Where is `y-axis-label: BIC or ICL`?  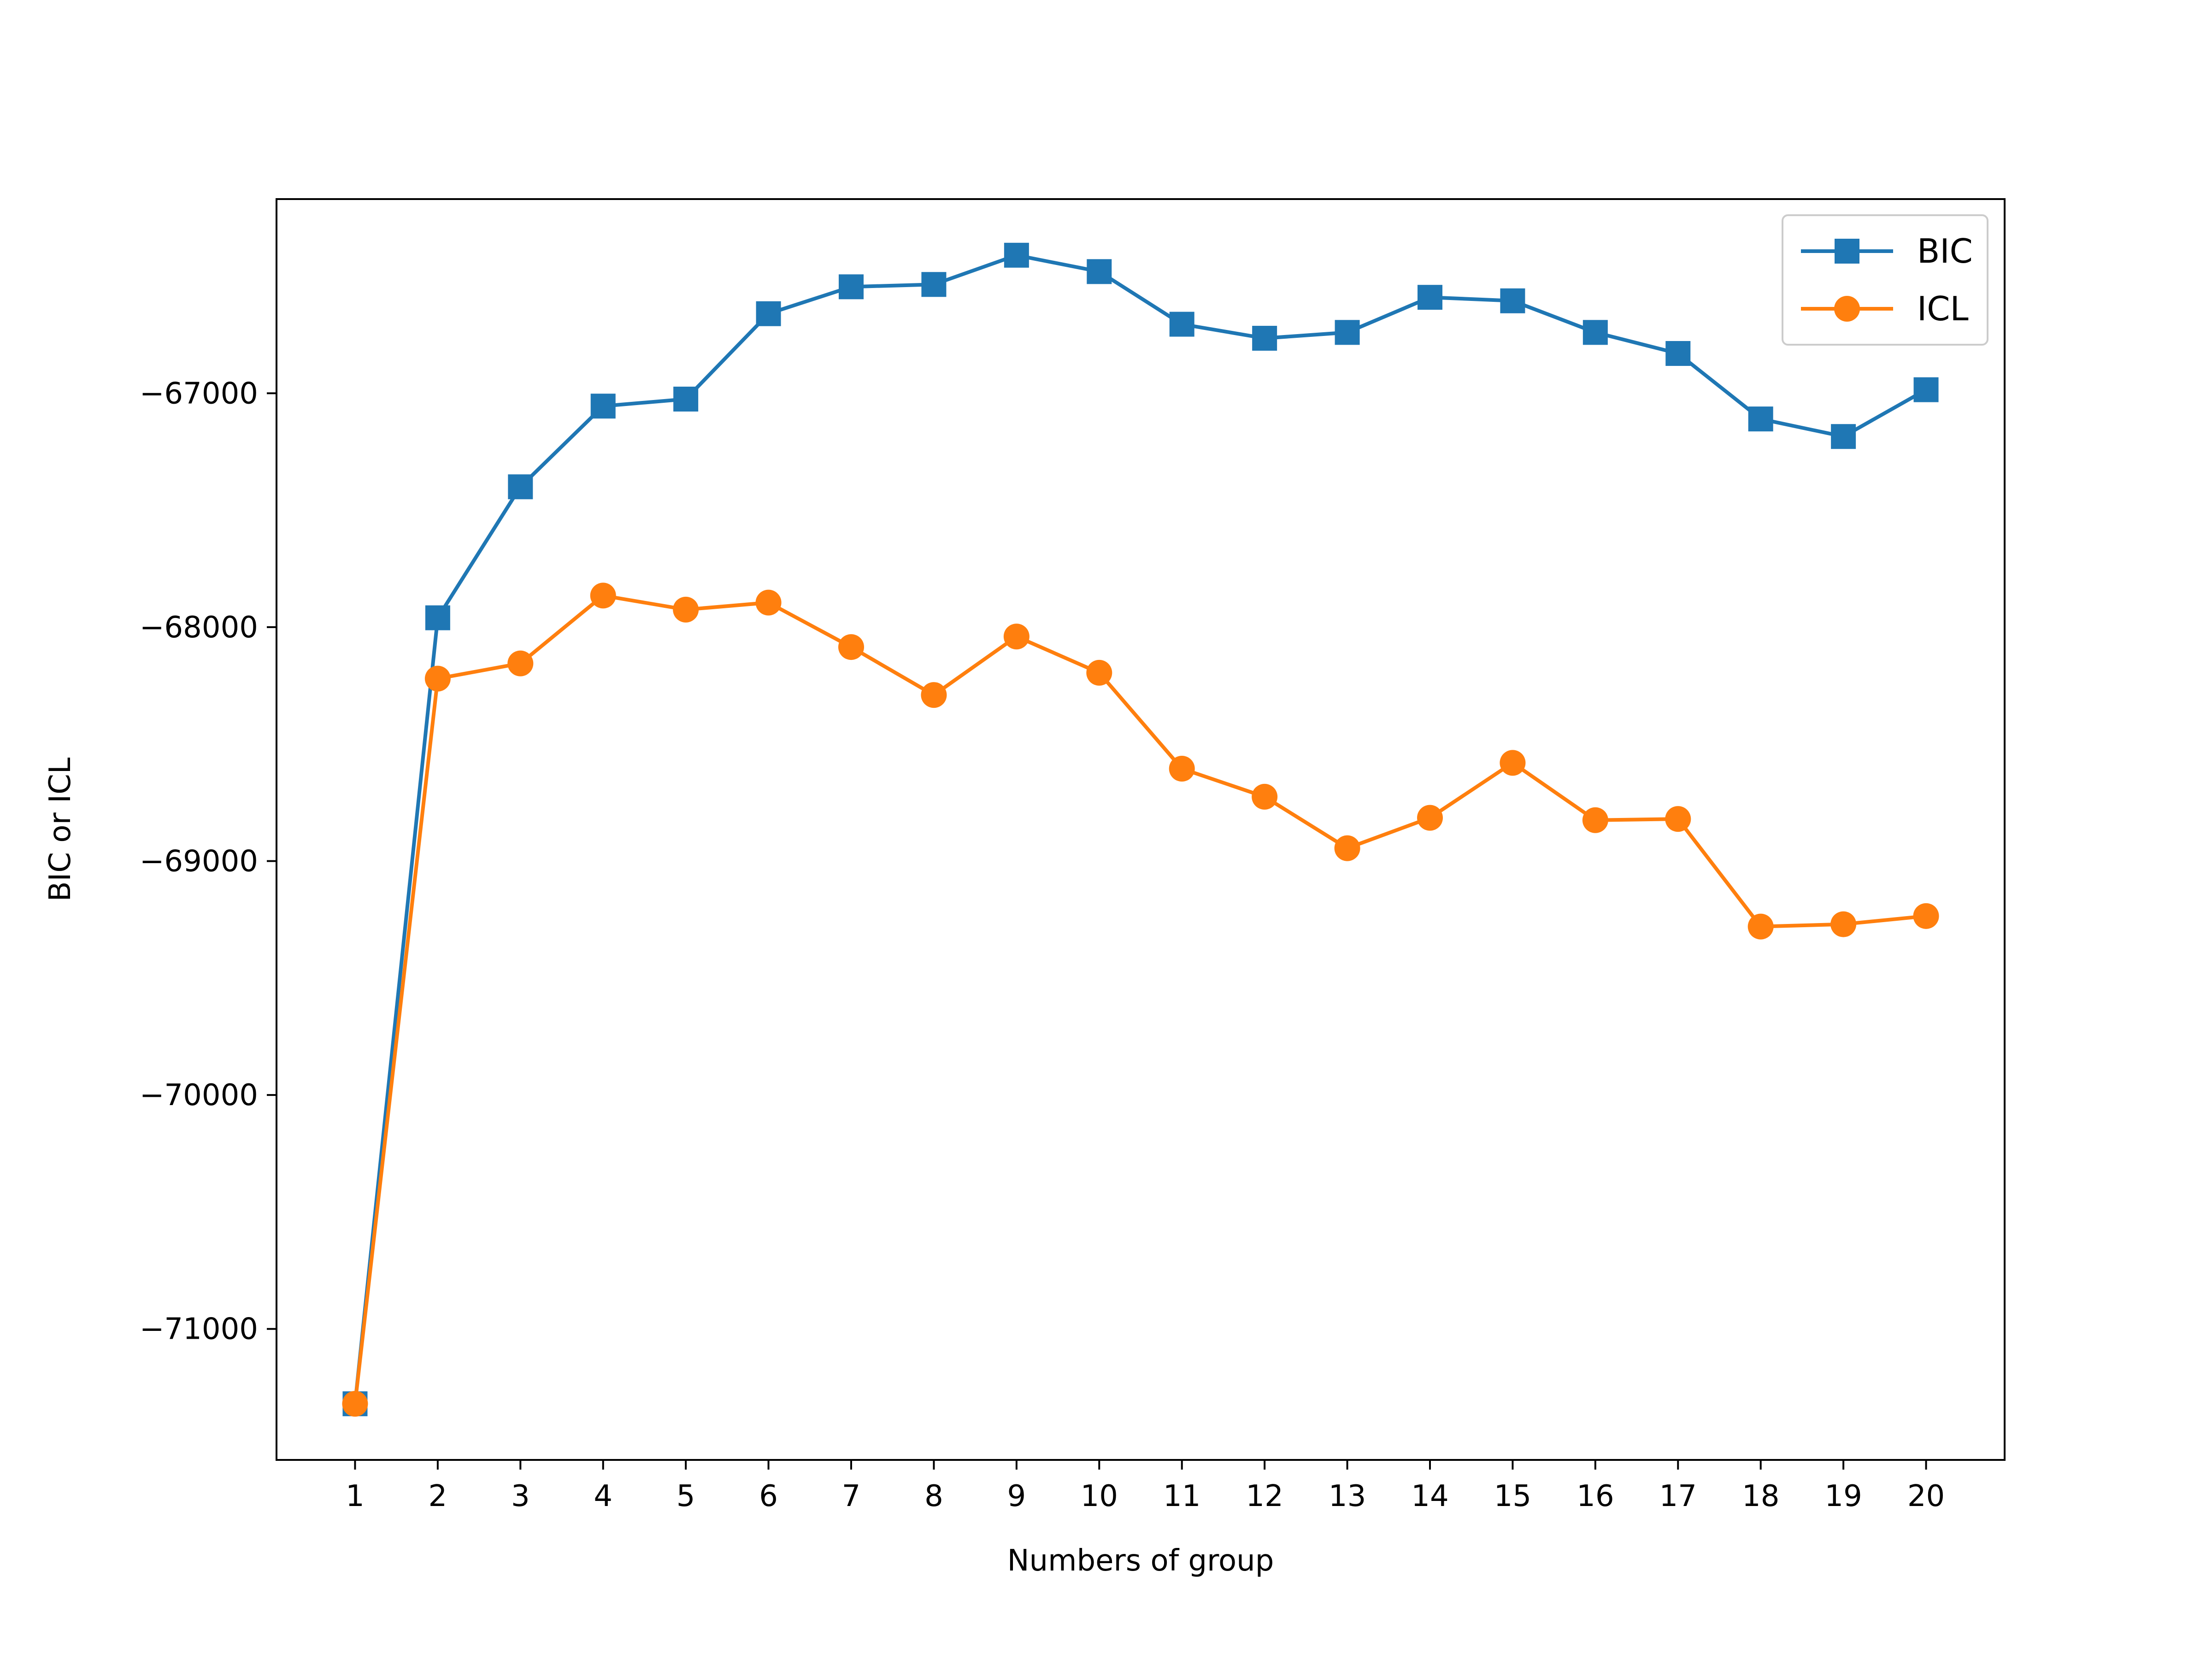 y-axis-label: BIC or ICL is located at coordinates (60, 829).